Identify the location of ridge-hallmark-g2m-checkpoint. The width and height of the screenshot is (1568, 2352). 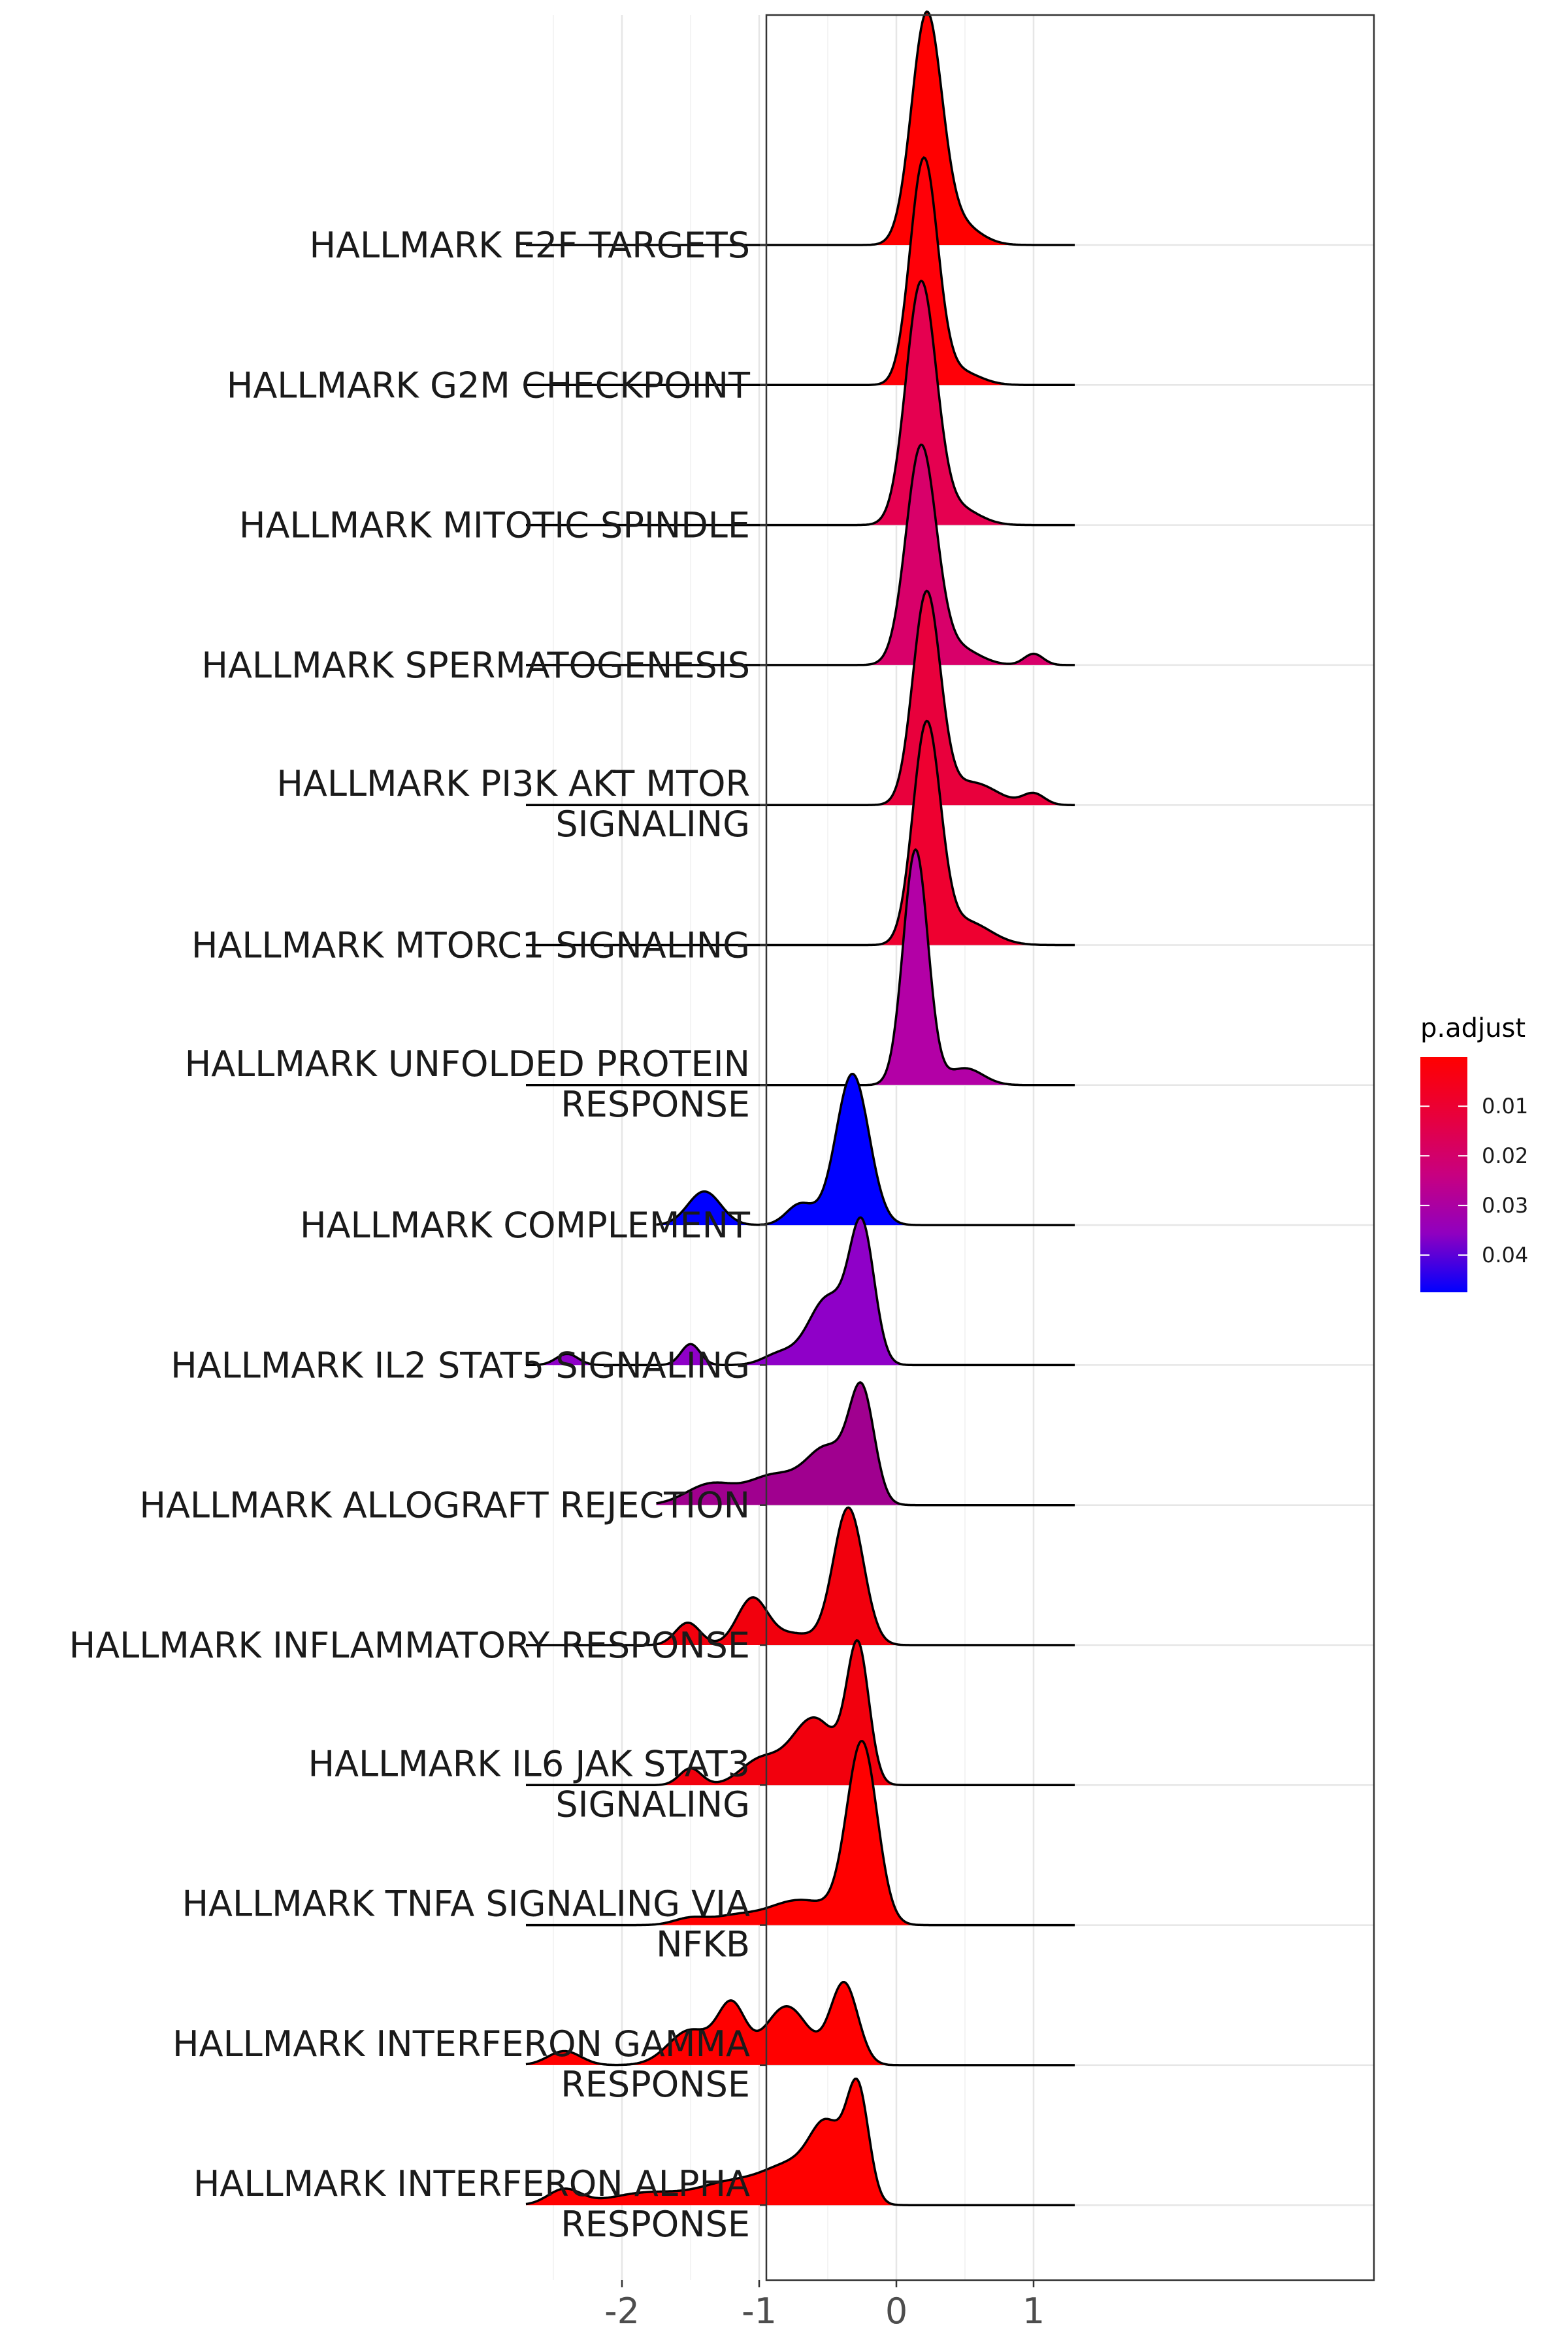
(800, 271).